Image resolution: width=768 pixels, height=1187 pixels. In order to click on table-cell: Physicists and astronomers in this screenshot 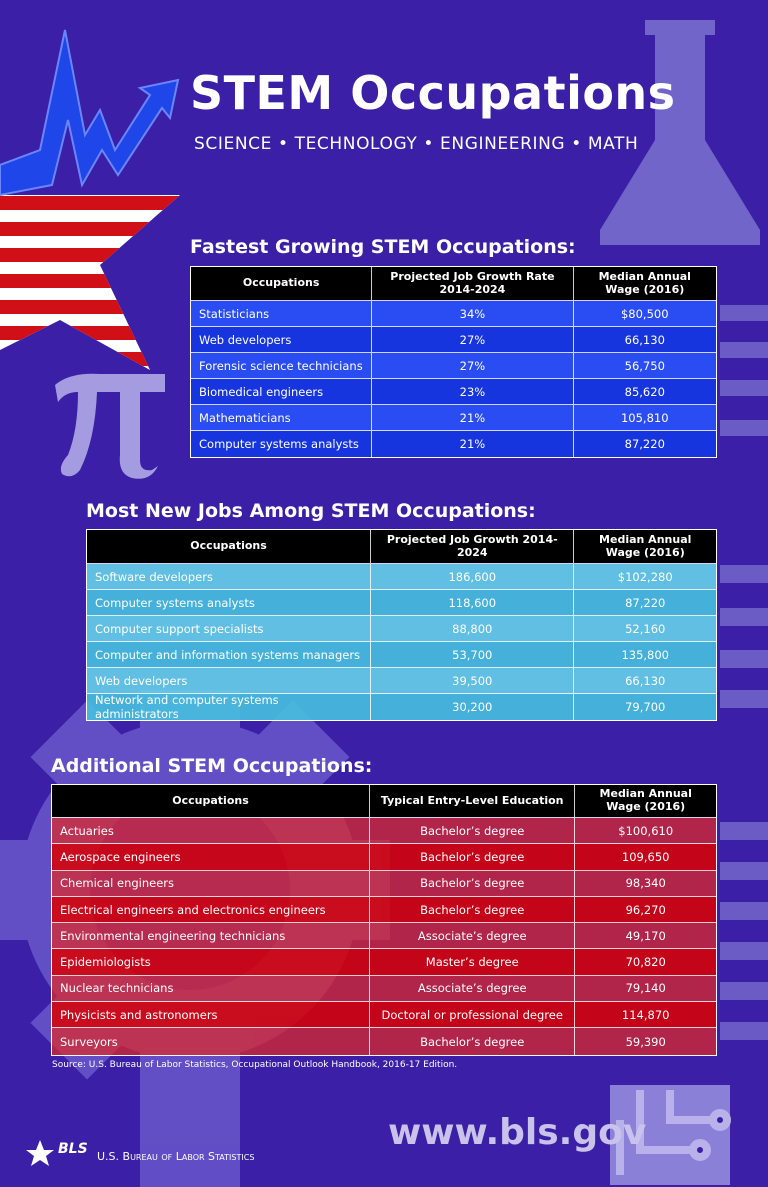, I will do `click(211, 1015)`.